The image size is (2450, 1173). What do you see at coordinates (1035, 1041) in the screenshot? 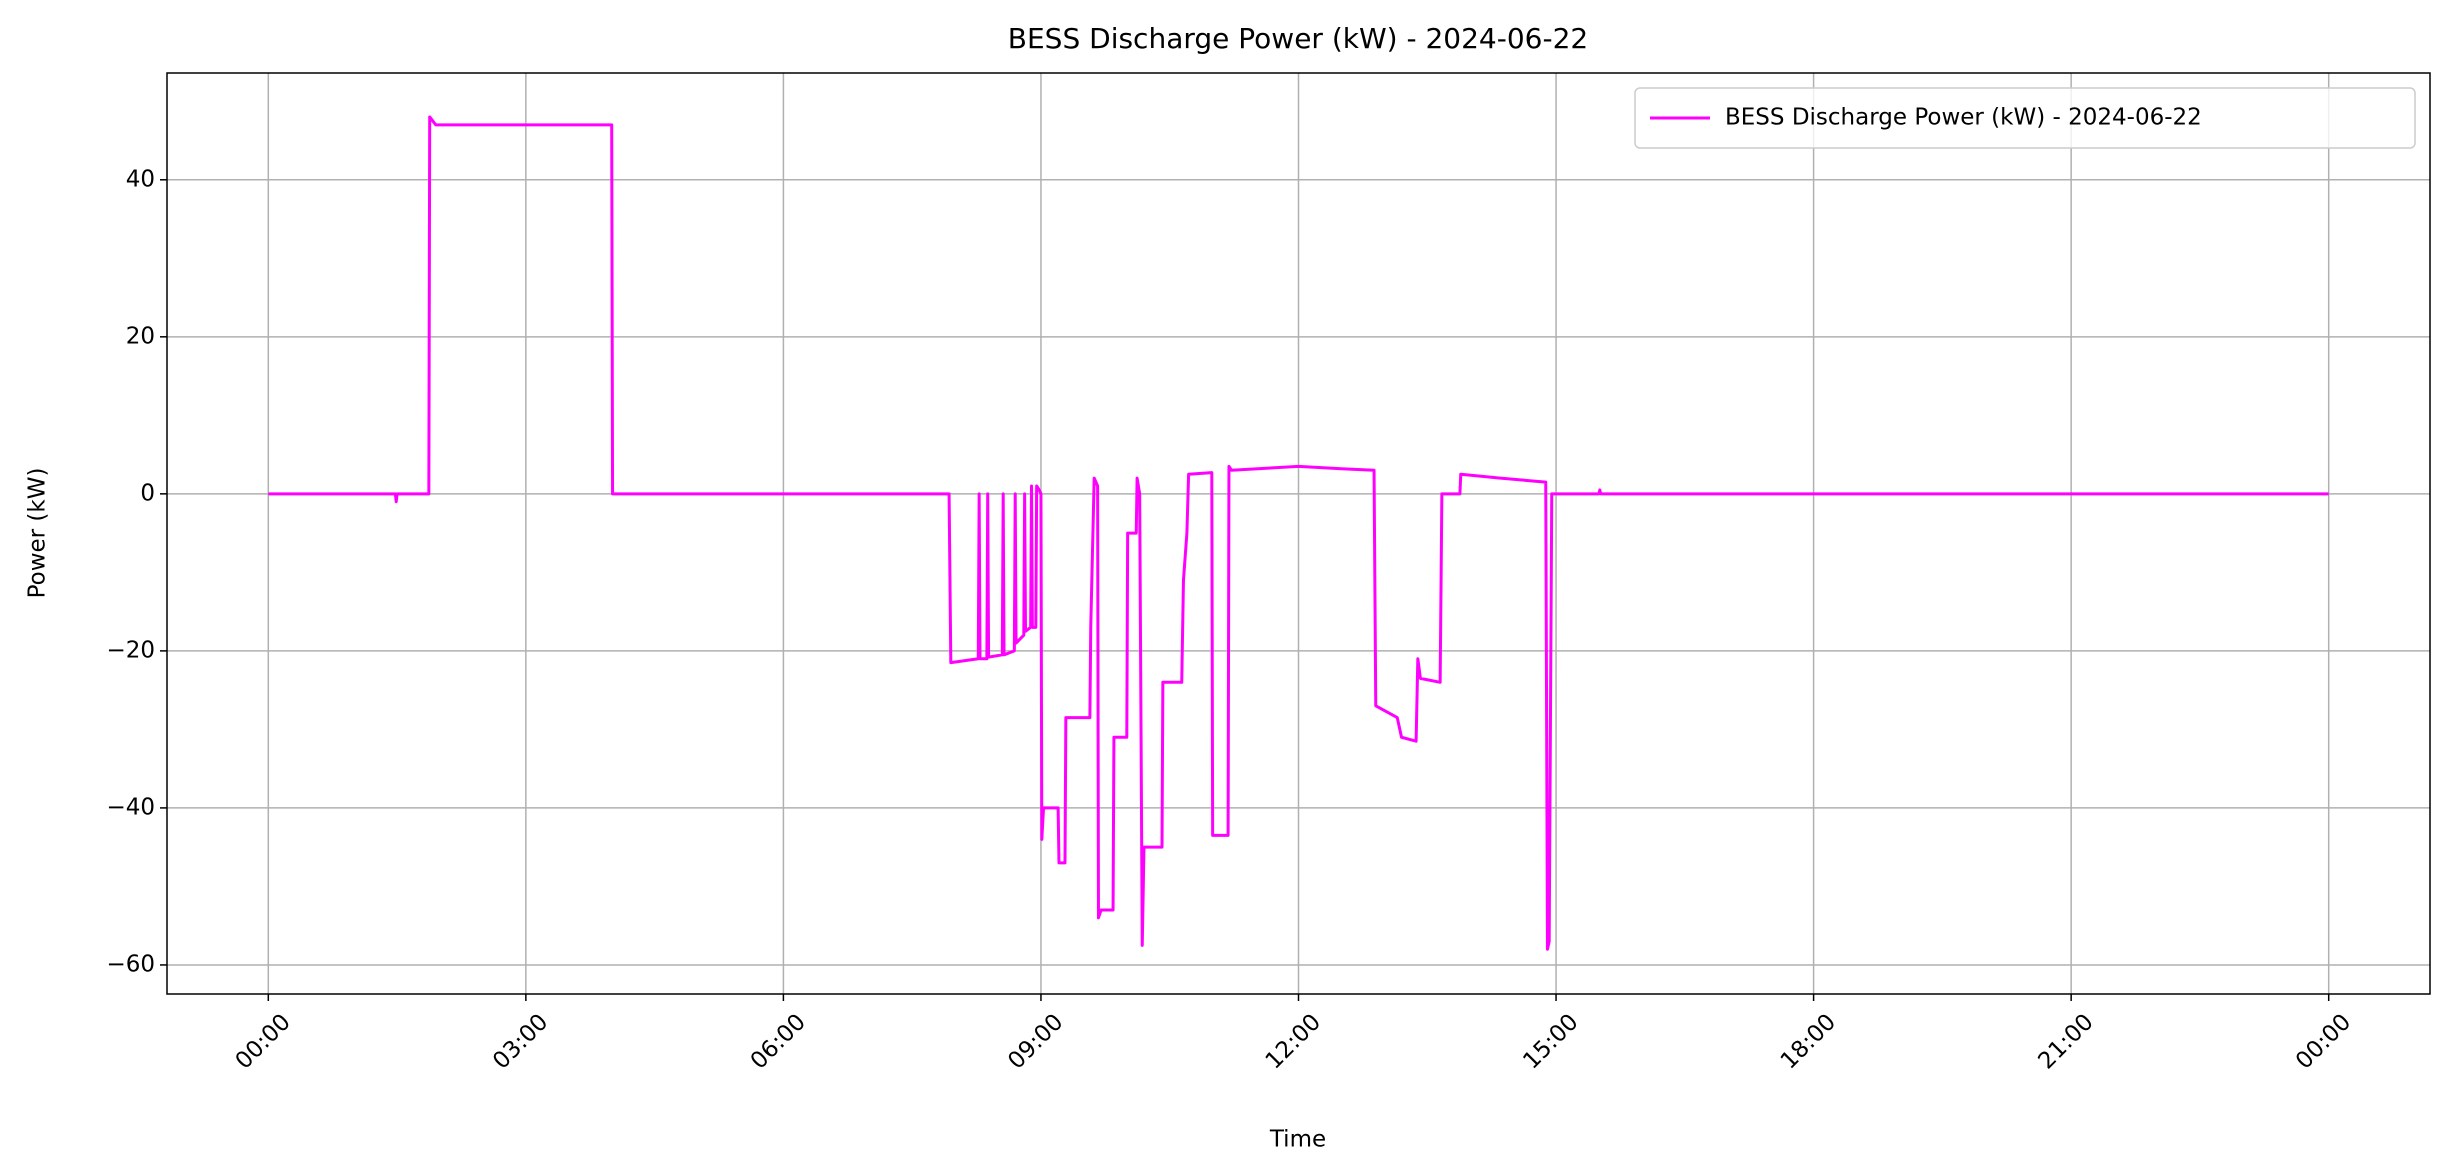
I see `x-tick-label: 09:00` at bounding box center [1035, 1041].